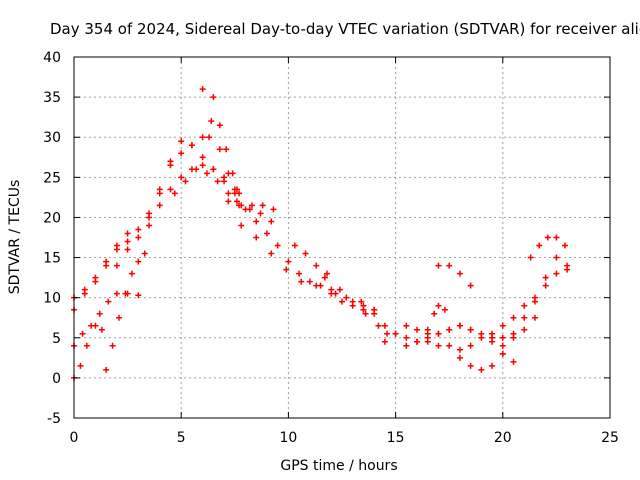 The height and width of the screenshot is (480, 640). I want to click on x-tick-label: 0, so click(74, 438).